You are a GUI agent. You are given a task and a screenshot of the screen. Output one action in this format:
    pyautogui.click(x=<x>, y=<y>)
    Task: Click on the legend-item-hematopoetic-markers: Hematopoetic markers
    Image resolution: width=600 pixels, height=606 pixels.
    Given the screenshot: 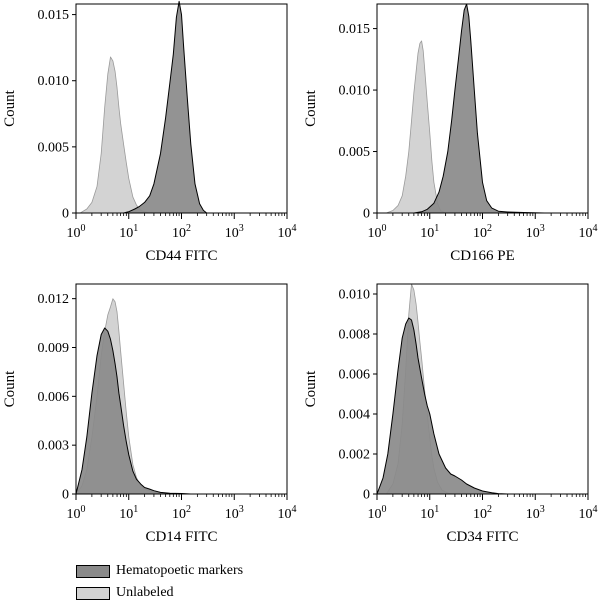 What is the action you would take?
    pyautogui.click(x=159, y=571)
    